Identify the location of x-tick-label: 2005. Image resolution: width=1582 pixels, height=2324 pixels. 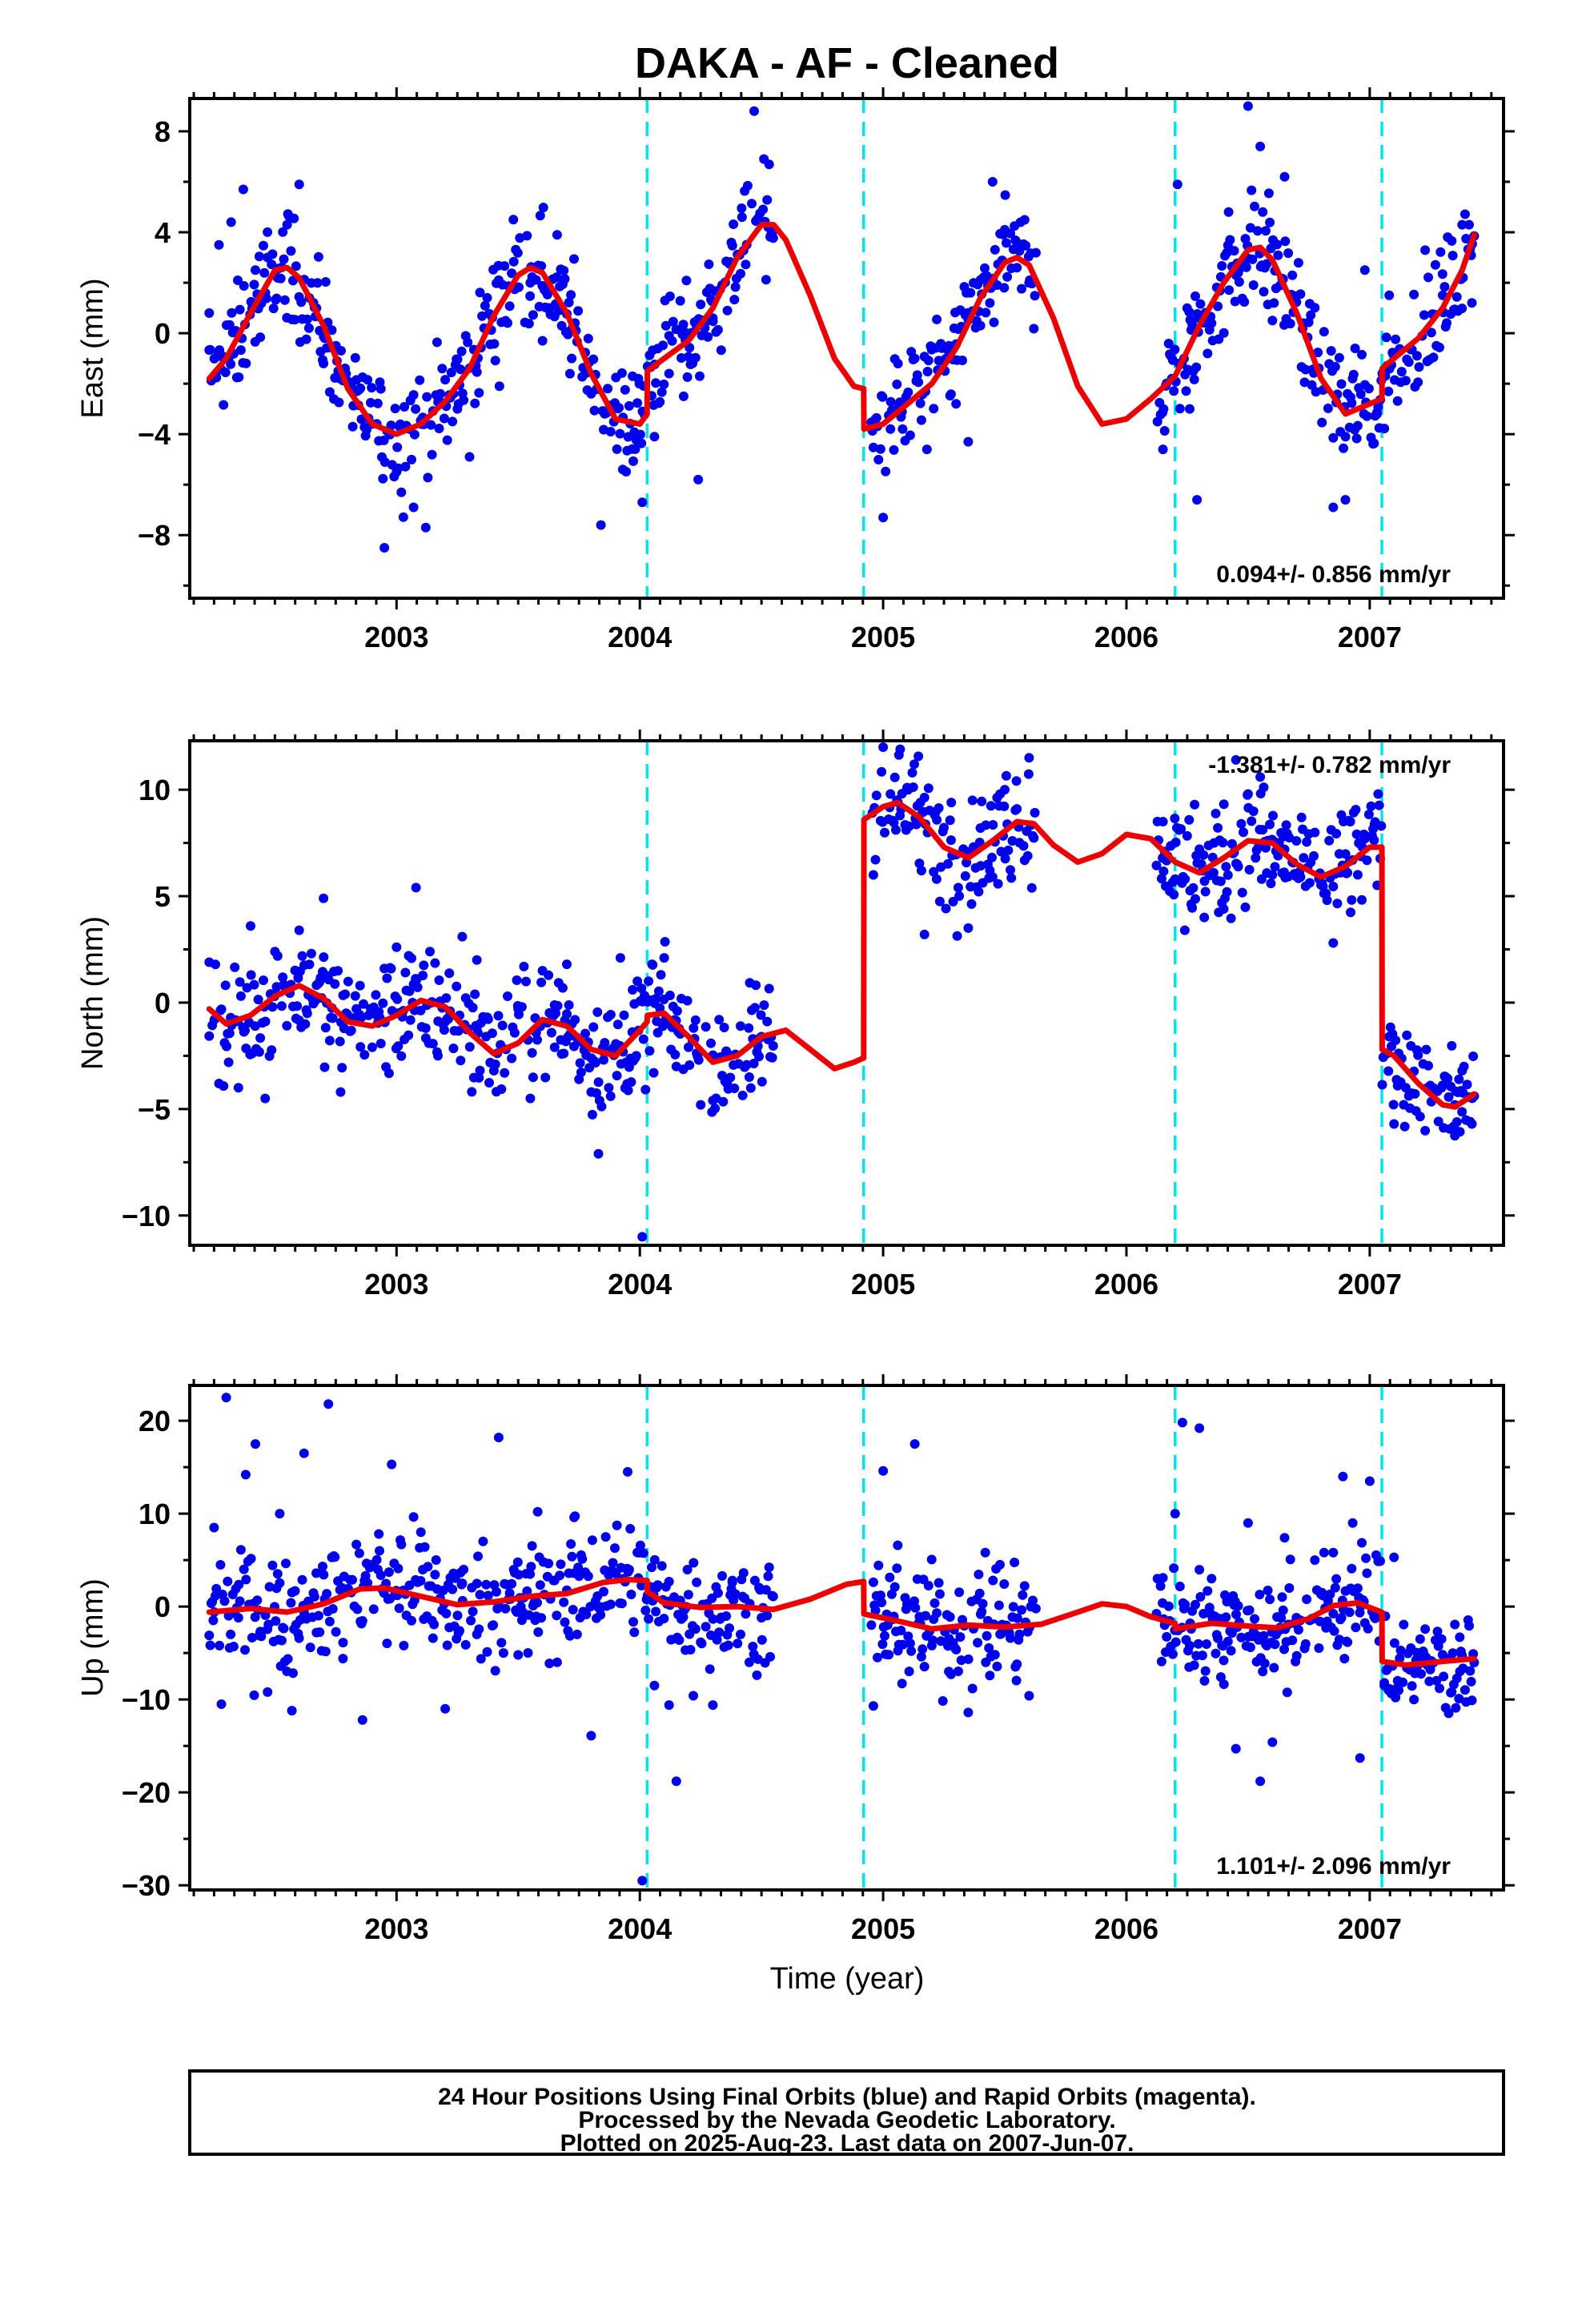
(883, 637).